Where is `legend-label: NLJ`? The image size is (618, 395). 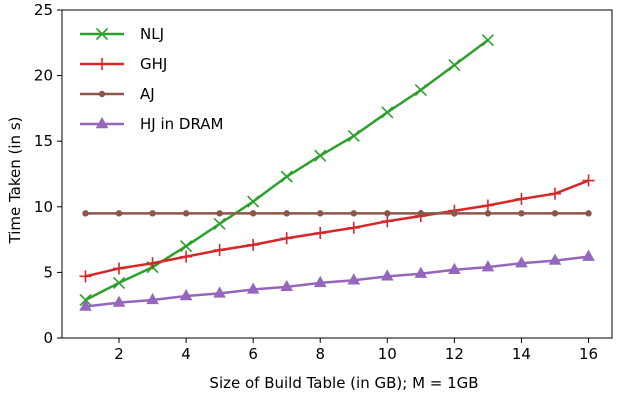
legend-label: NLJ is located at coordinates (152, 34).